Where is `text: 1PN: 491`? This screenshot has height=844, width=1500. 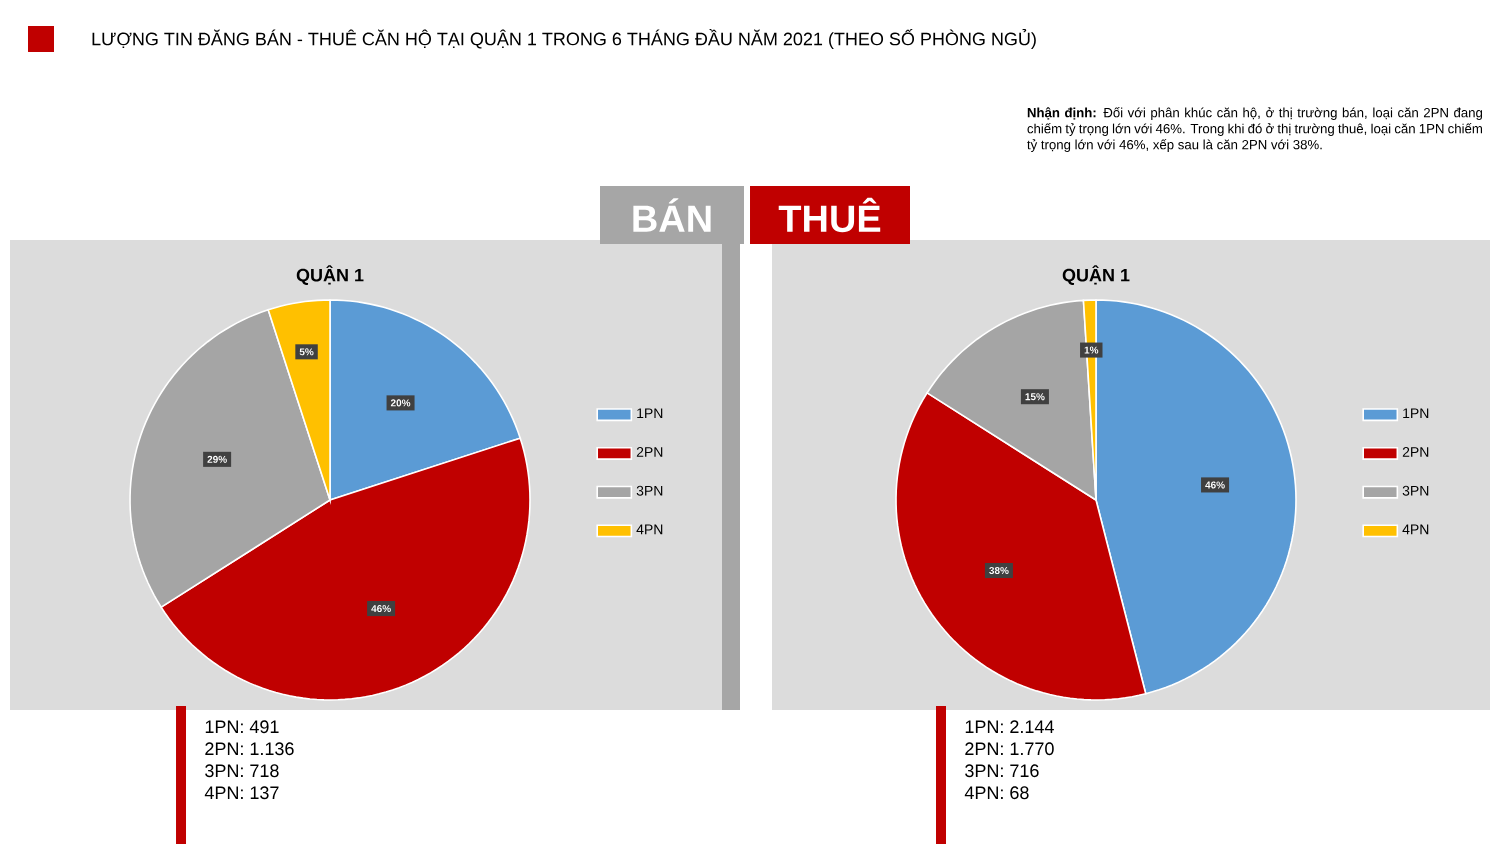
text: 1PN: 491 is located at coordinates (242, 727).